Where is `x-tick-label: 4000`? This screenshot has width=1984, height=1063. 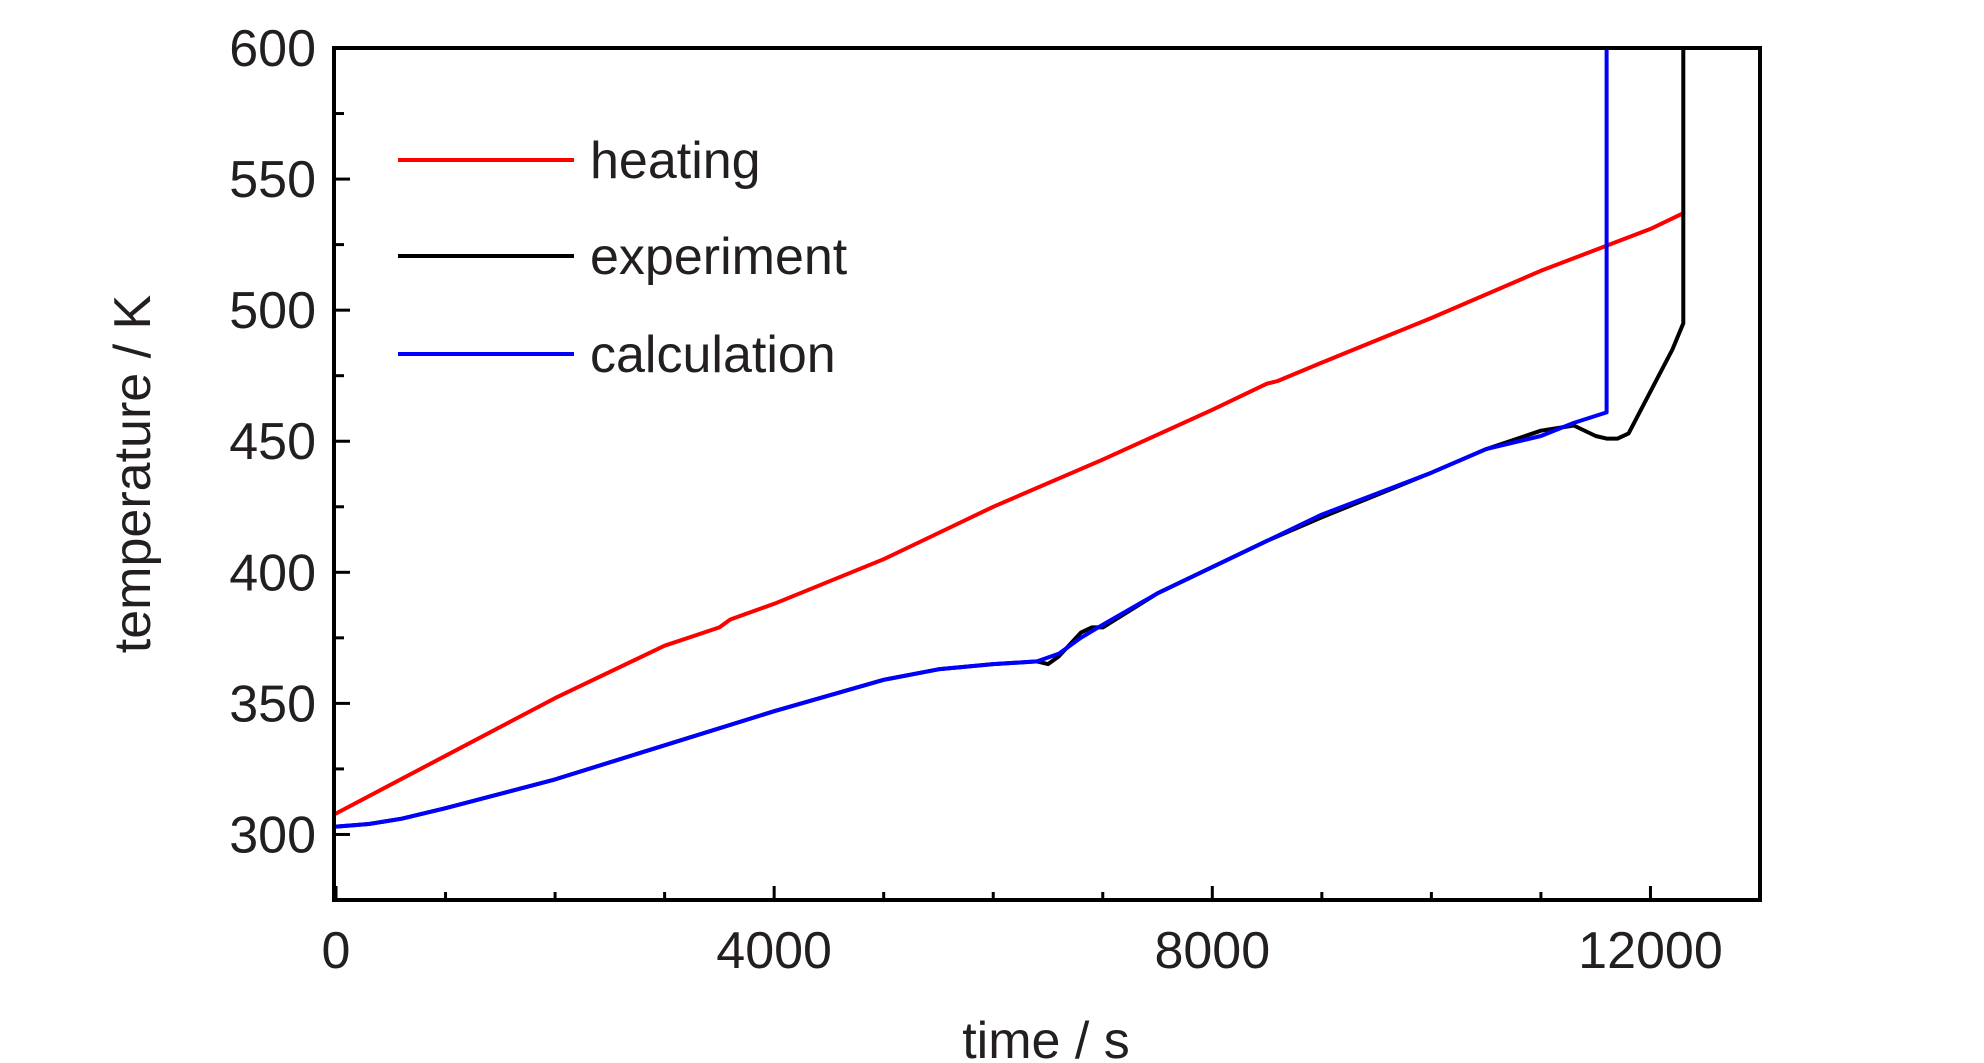 x-tick-label: 4000 is located at coordinates (774, 951).